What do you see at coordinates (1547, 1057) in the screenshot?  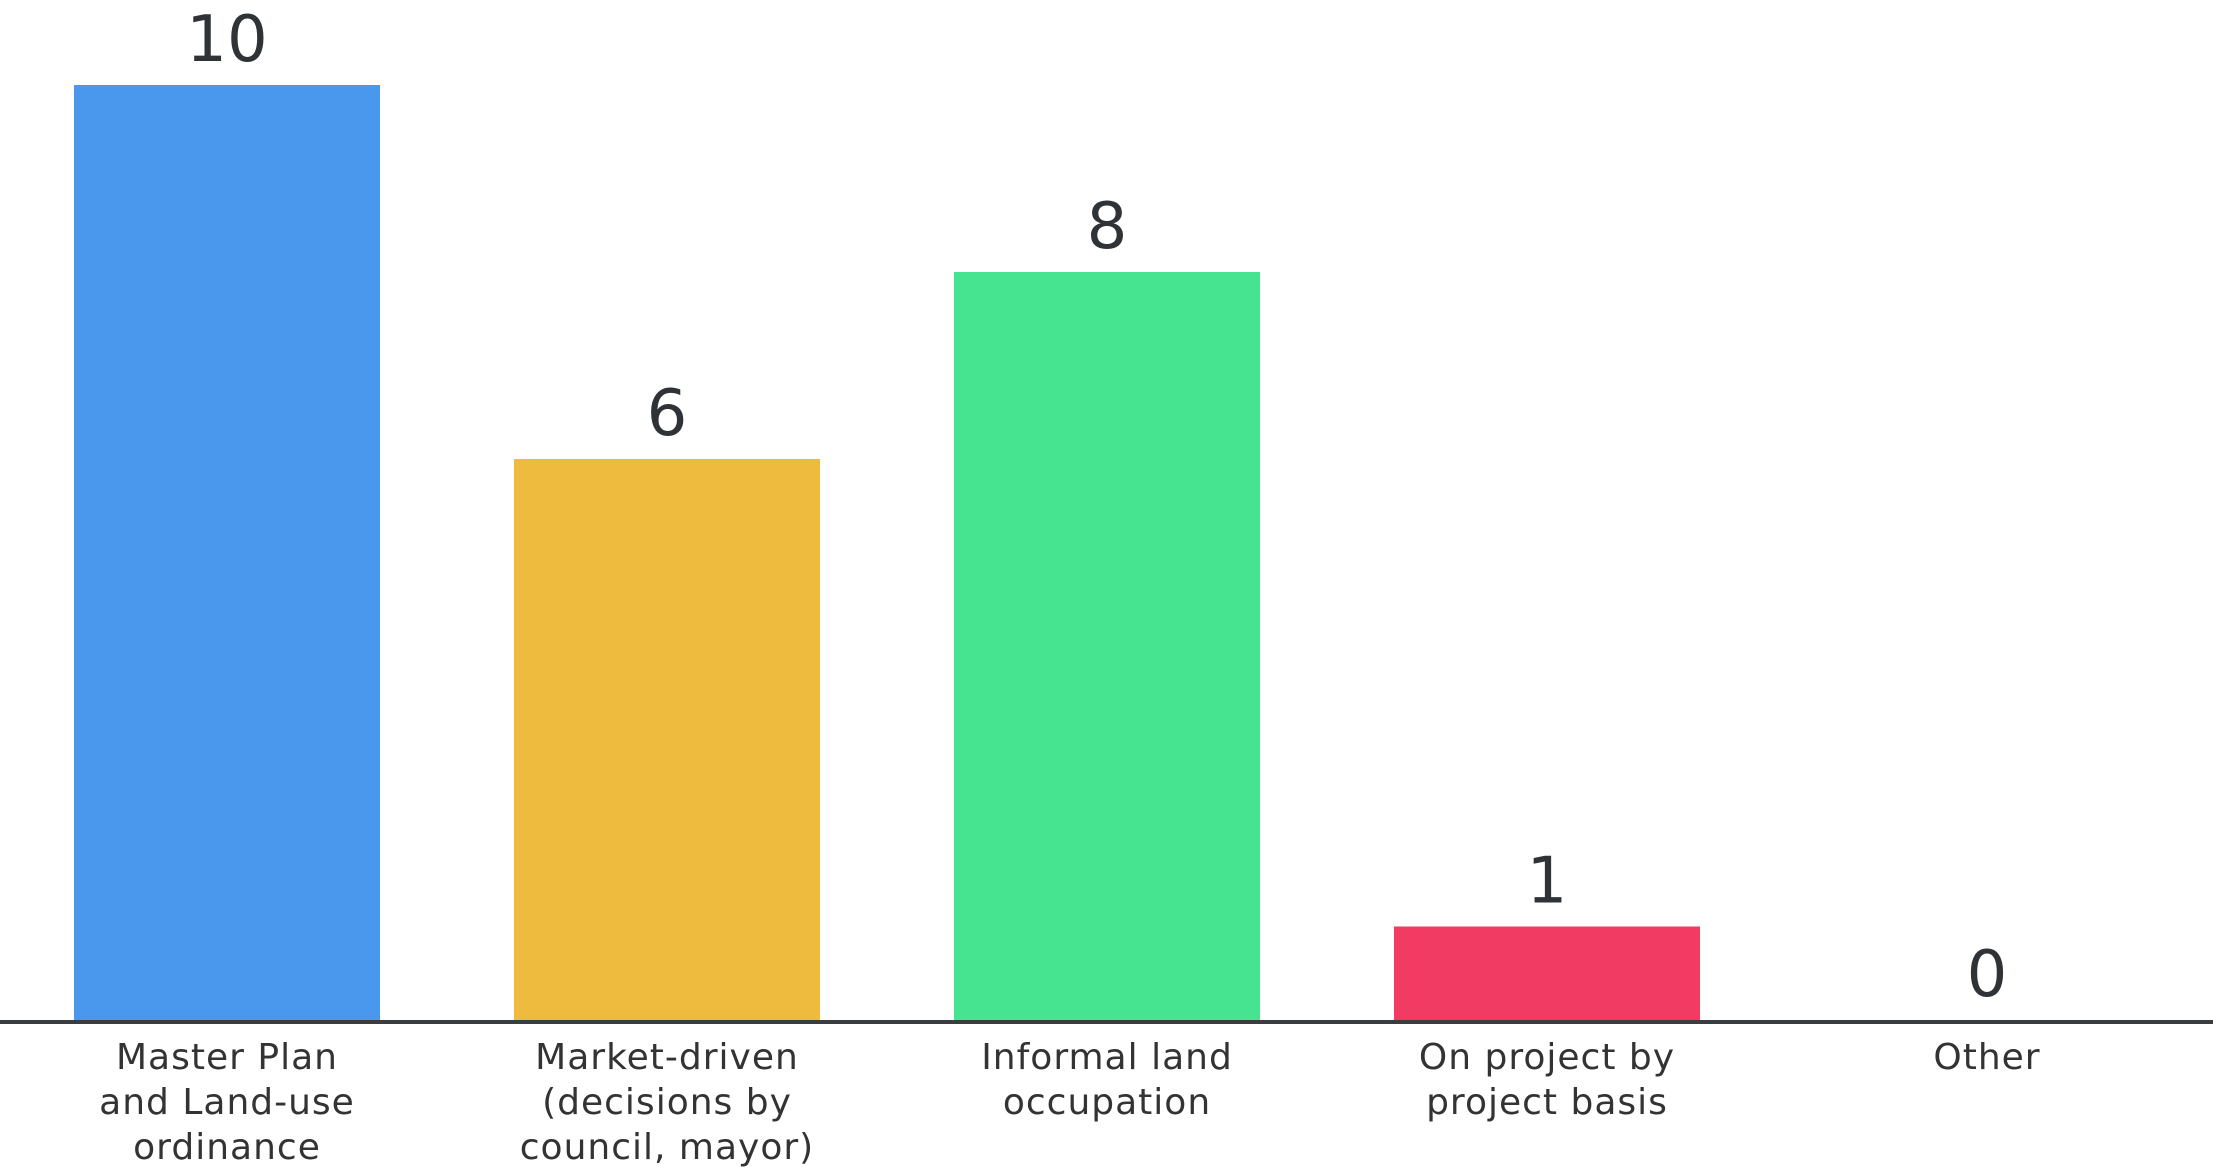 I see `category-label-3-line-0: On project by` at bounding box center [1547, 1057].